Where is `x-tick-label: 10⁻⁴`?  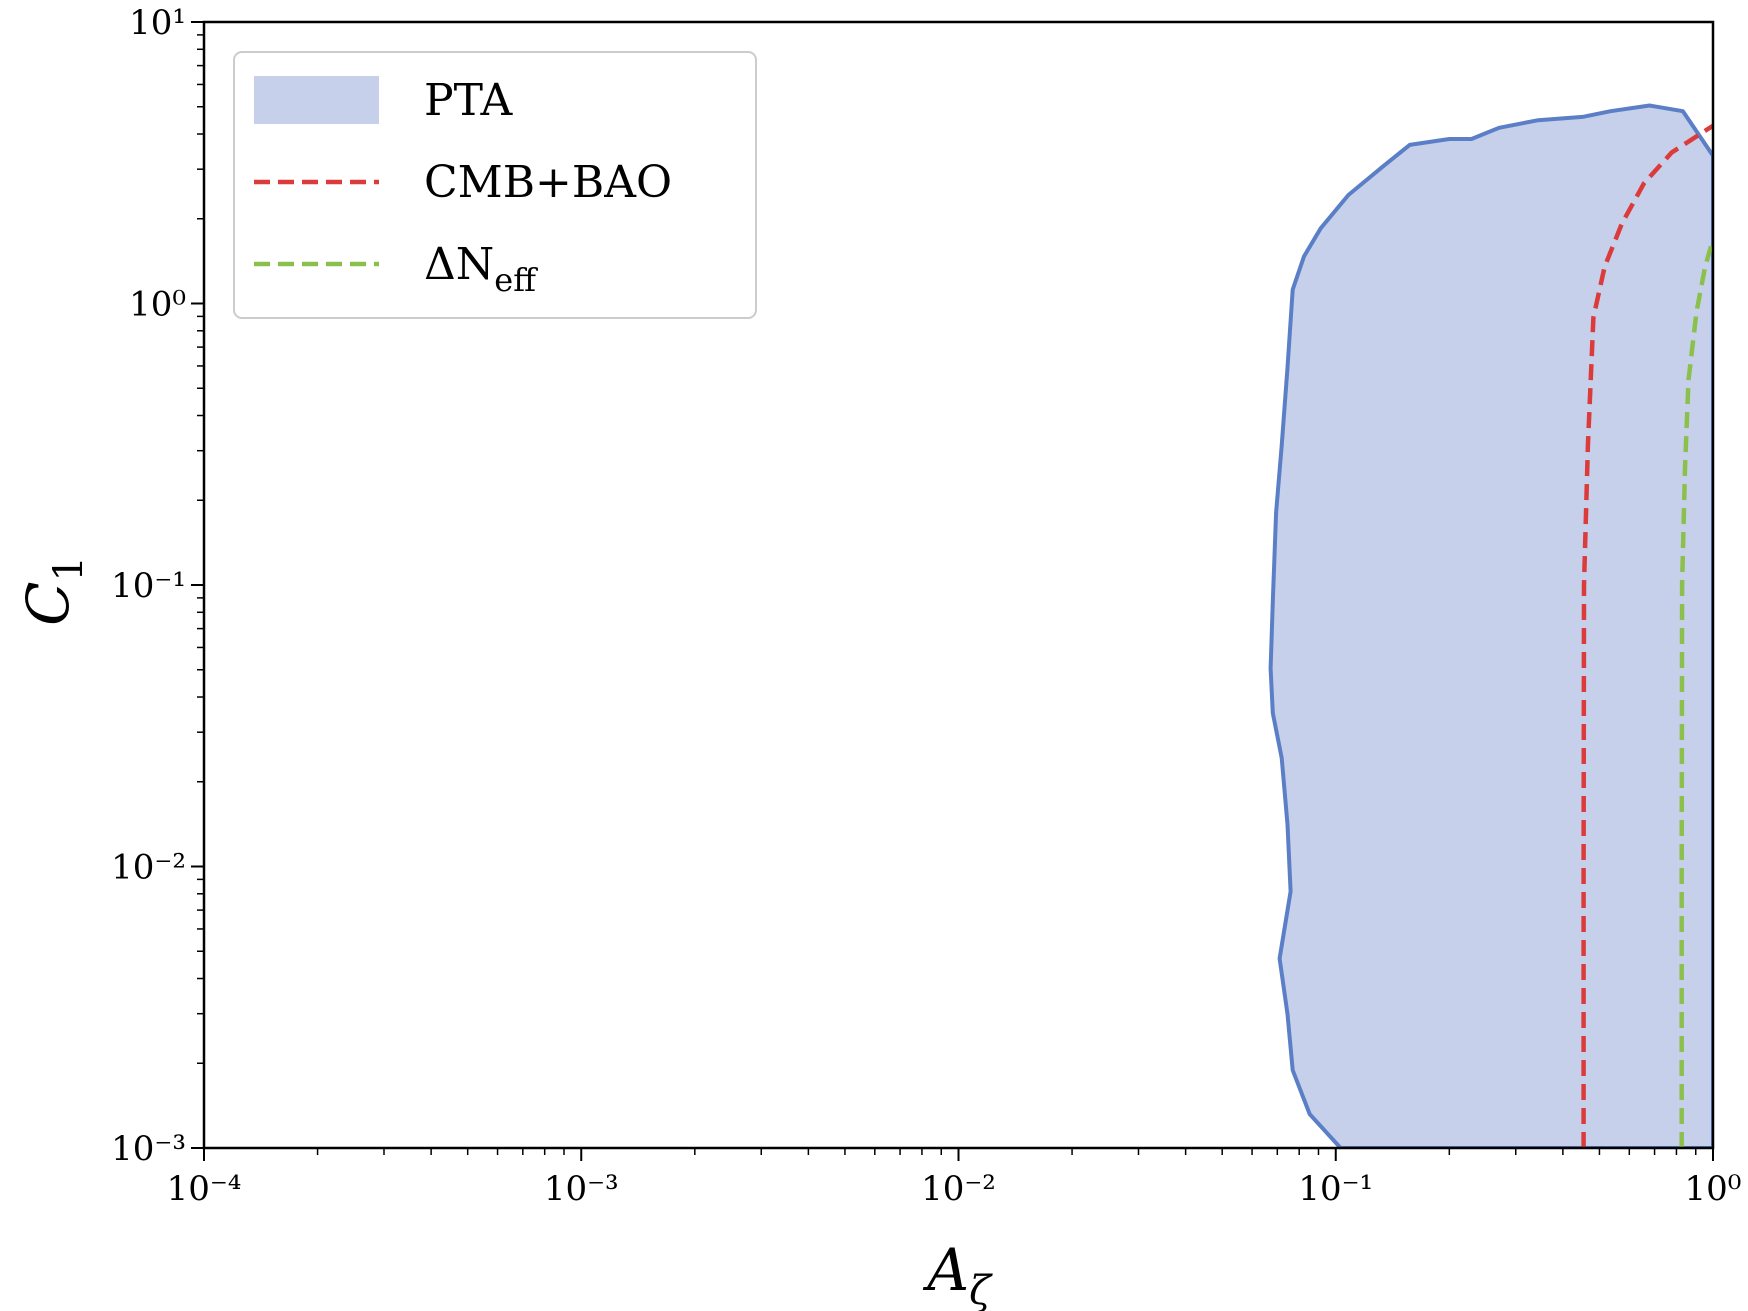
x-tick-label: 10⁻⁴ is located at coordinates (204, 1189).